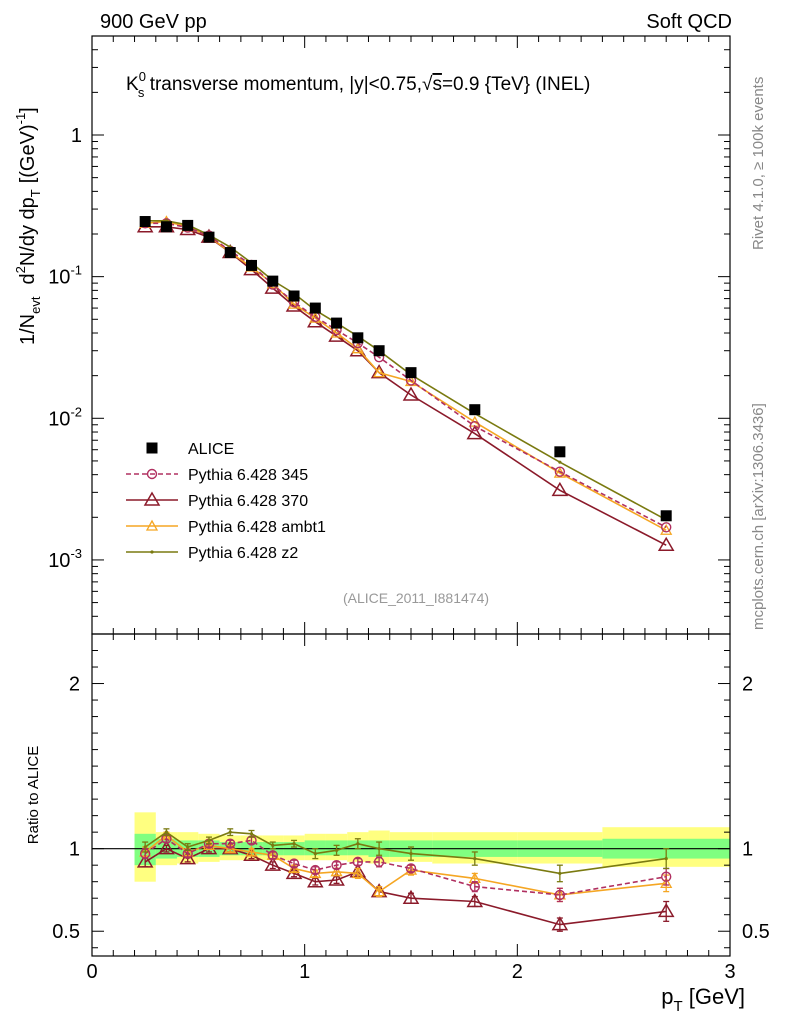 The height and width of the screenshot is (1024, 786). What do you see at coordinates (33, 795) in the screenshot?
I see `ratio-y-label: Ratio to ALICE` at bounding box center [33, 795].